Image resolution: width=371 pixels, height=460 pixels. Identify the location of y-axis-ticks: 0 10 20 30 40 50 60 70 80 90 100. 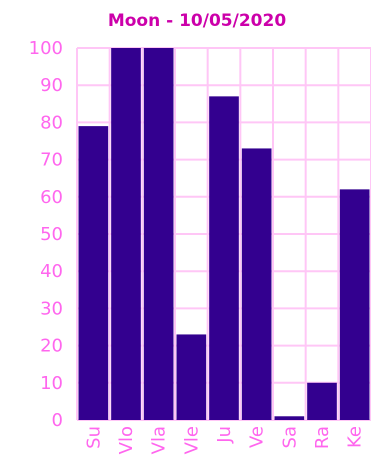
(46, 234).